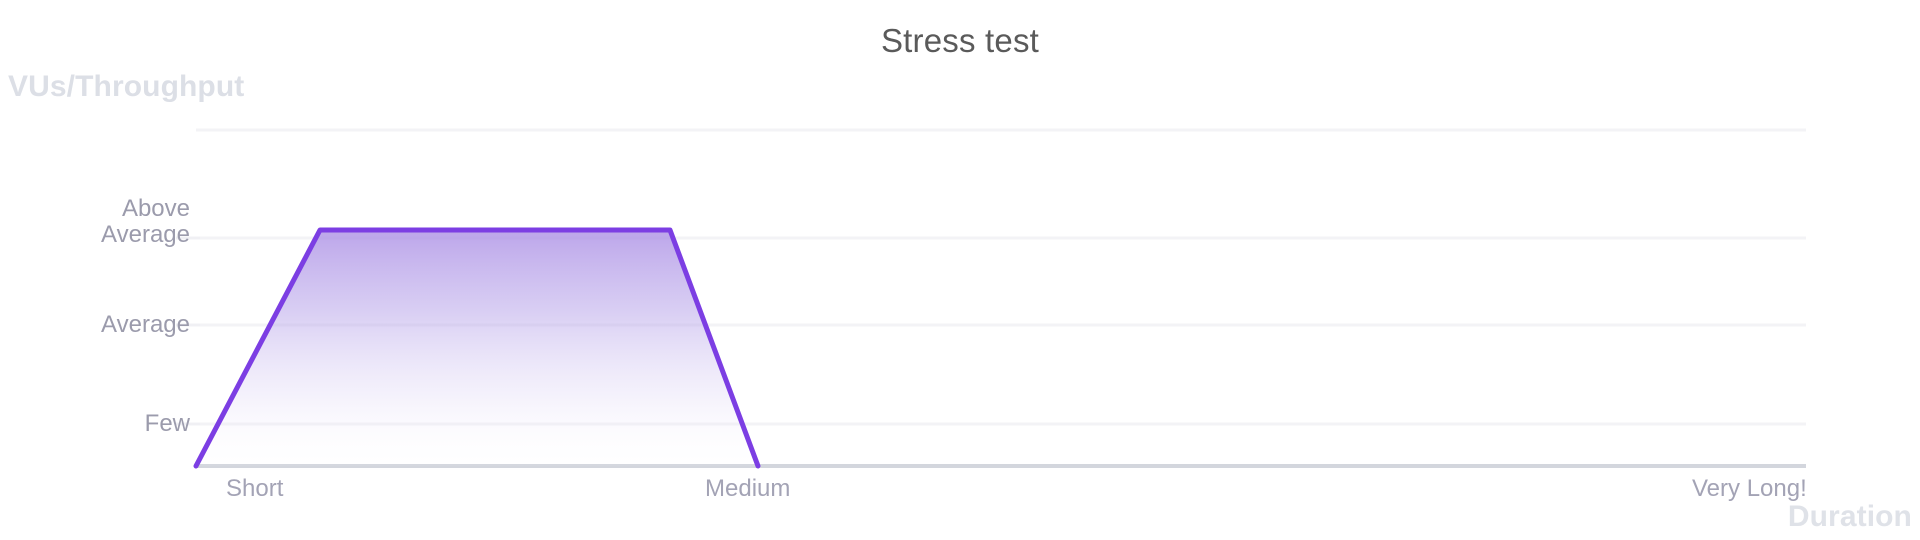 The height and width of the screenshot is (540, 1920). Describe the element at coordinates (145, 221) in the screenshot. I see `y-tick-label-above-average: Above Average` at that location.